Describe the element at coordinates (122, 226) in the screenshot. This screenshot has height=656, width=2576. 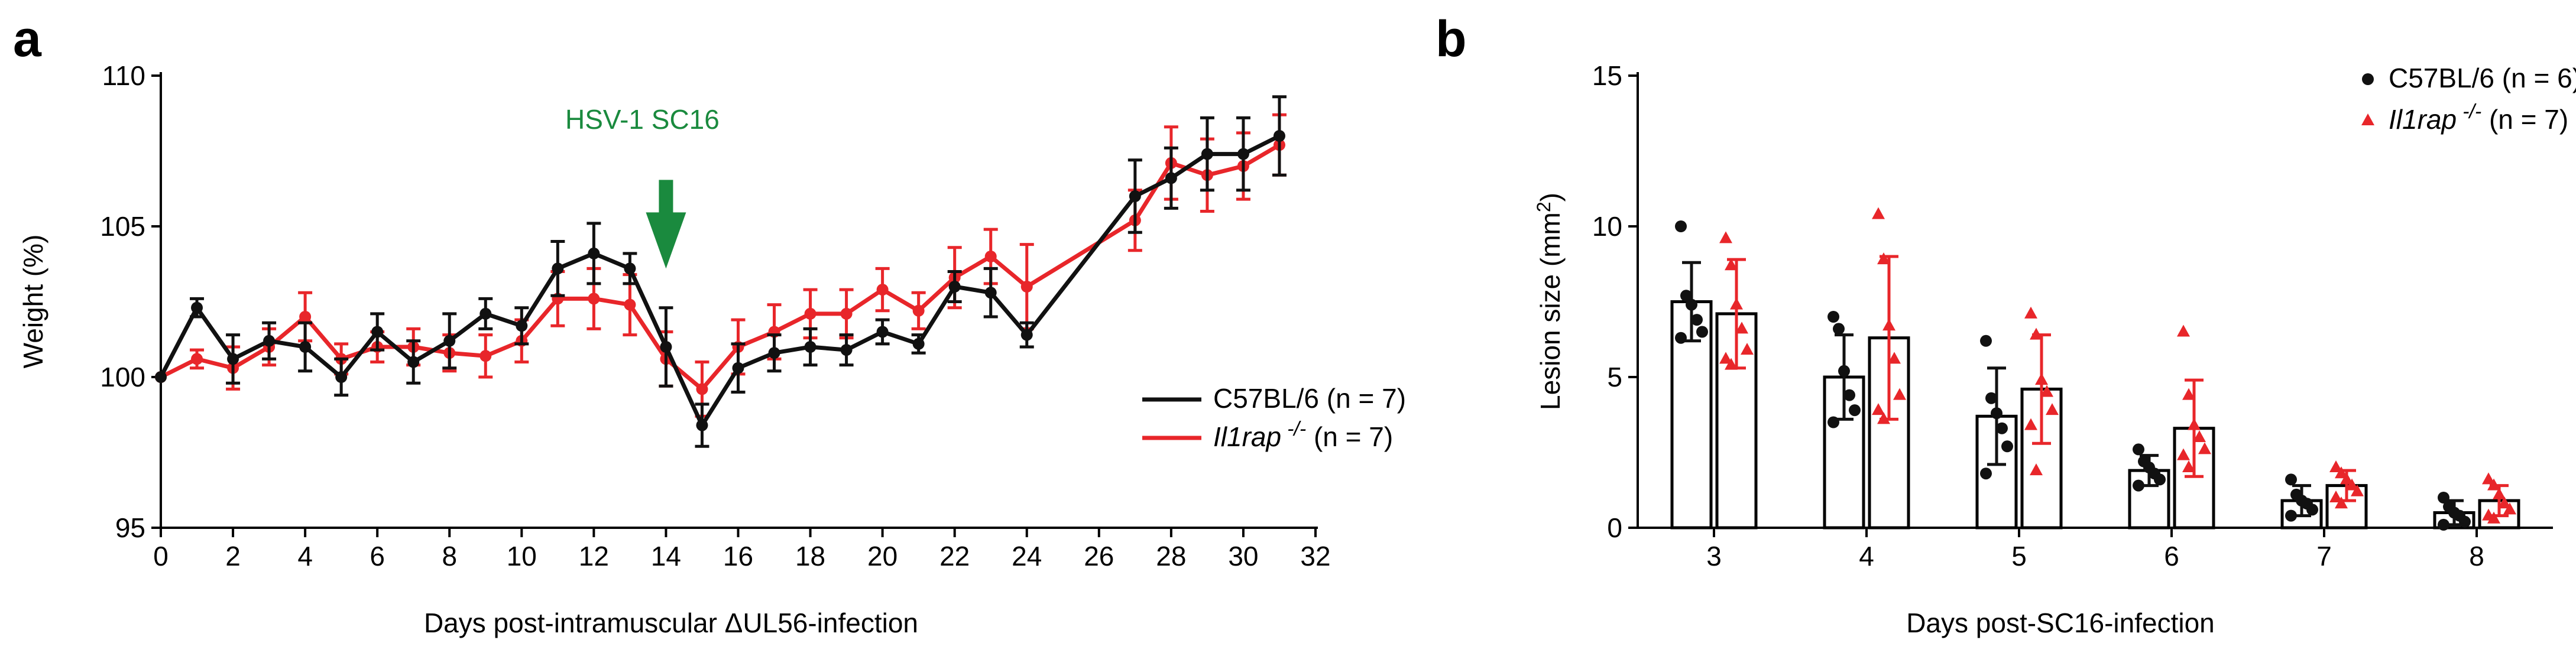
I see `y-tick-label: 105` at that location.